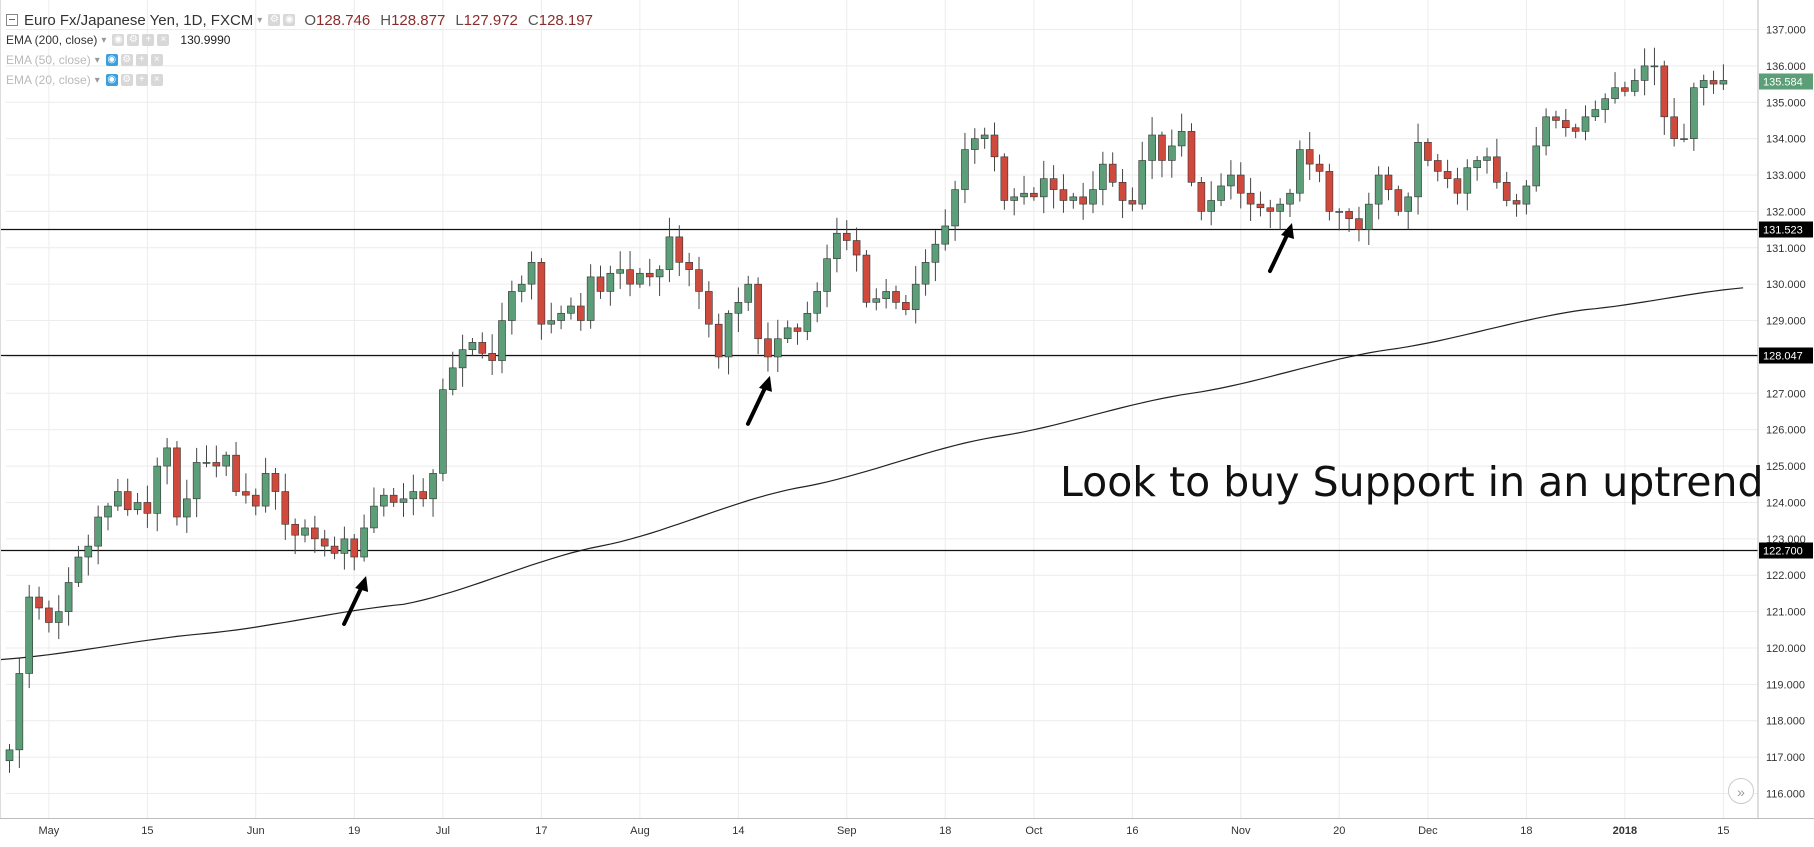  Describe the element at coordinates (1786, 285) in the screenshot. I see `y-tick-label: 130.000` at that location.